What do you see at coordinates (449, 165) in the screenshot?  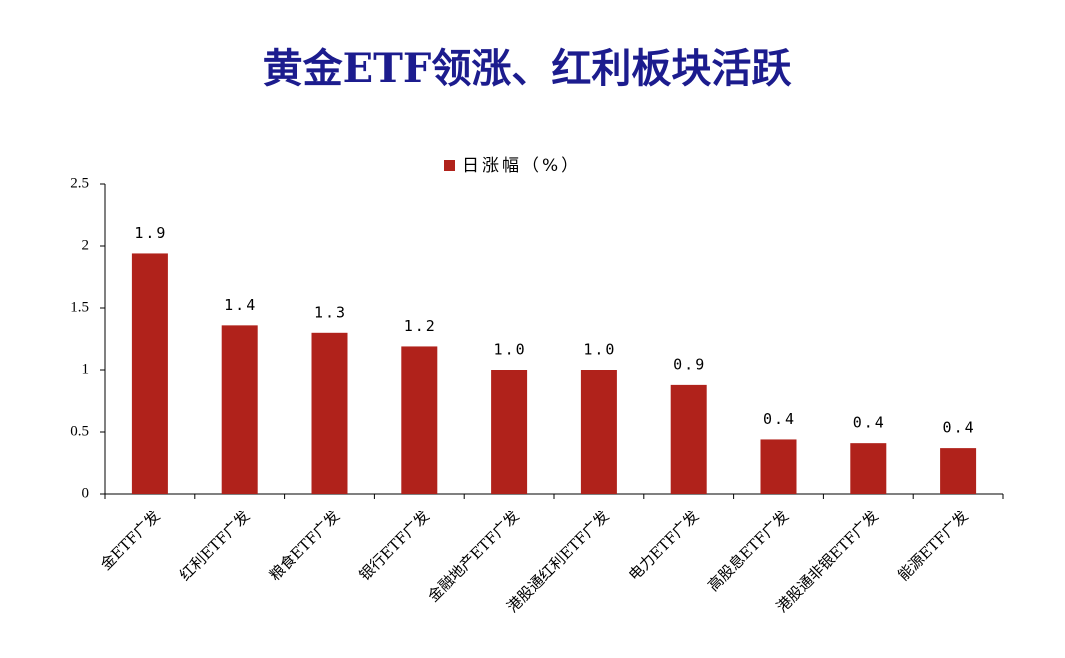 I see `legend-swatch` at bounding box center [449, 165].